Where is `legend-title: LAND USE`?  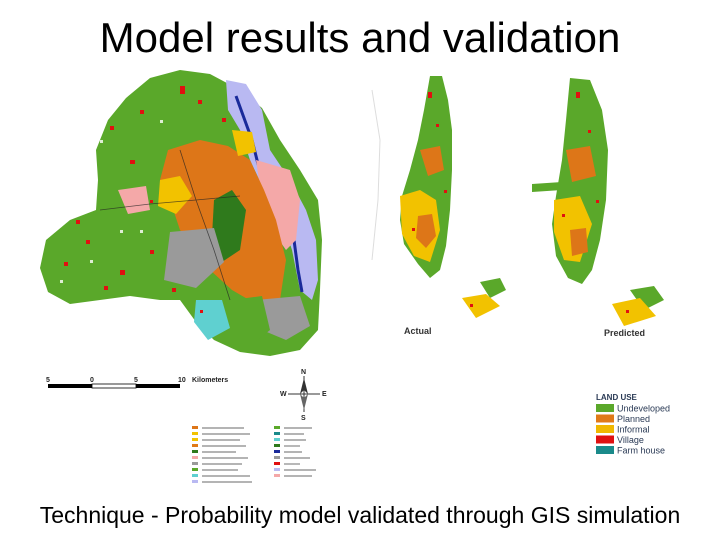
legend-title: LAND USE is located at coordinates (617, 397).